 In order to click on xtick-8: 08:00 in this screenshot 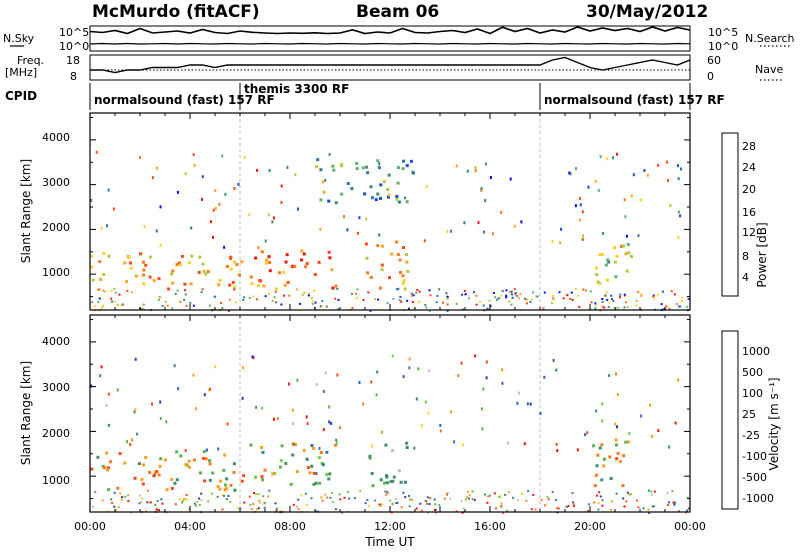, I will do `click(290, 526)`.